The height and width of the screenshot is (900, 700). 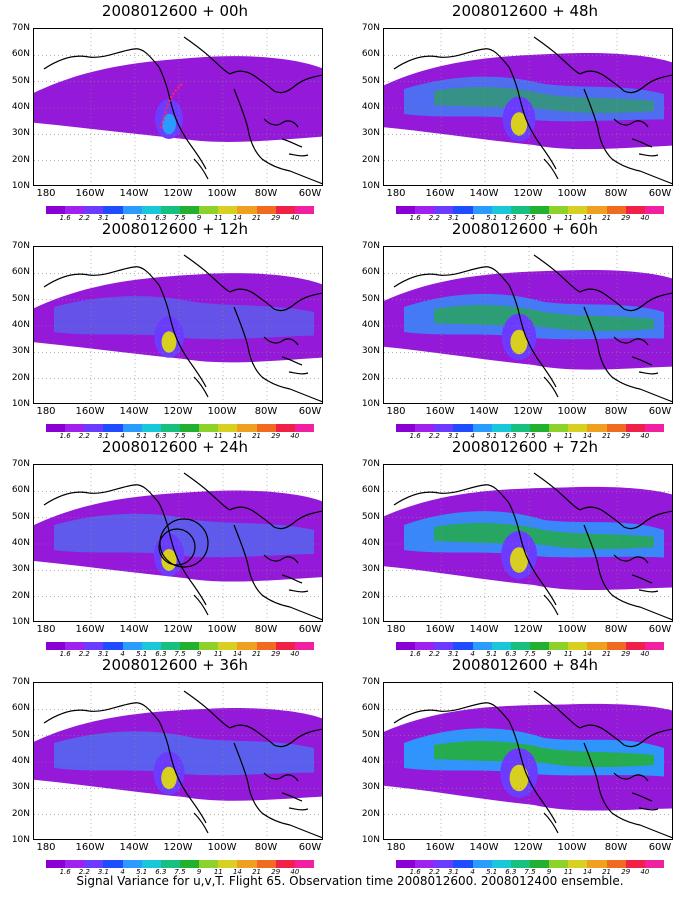 I want to click on colorbar-label: 7.5, so click(x=180, y=218).